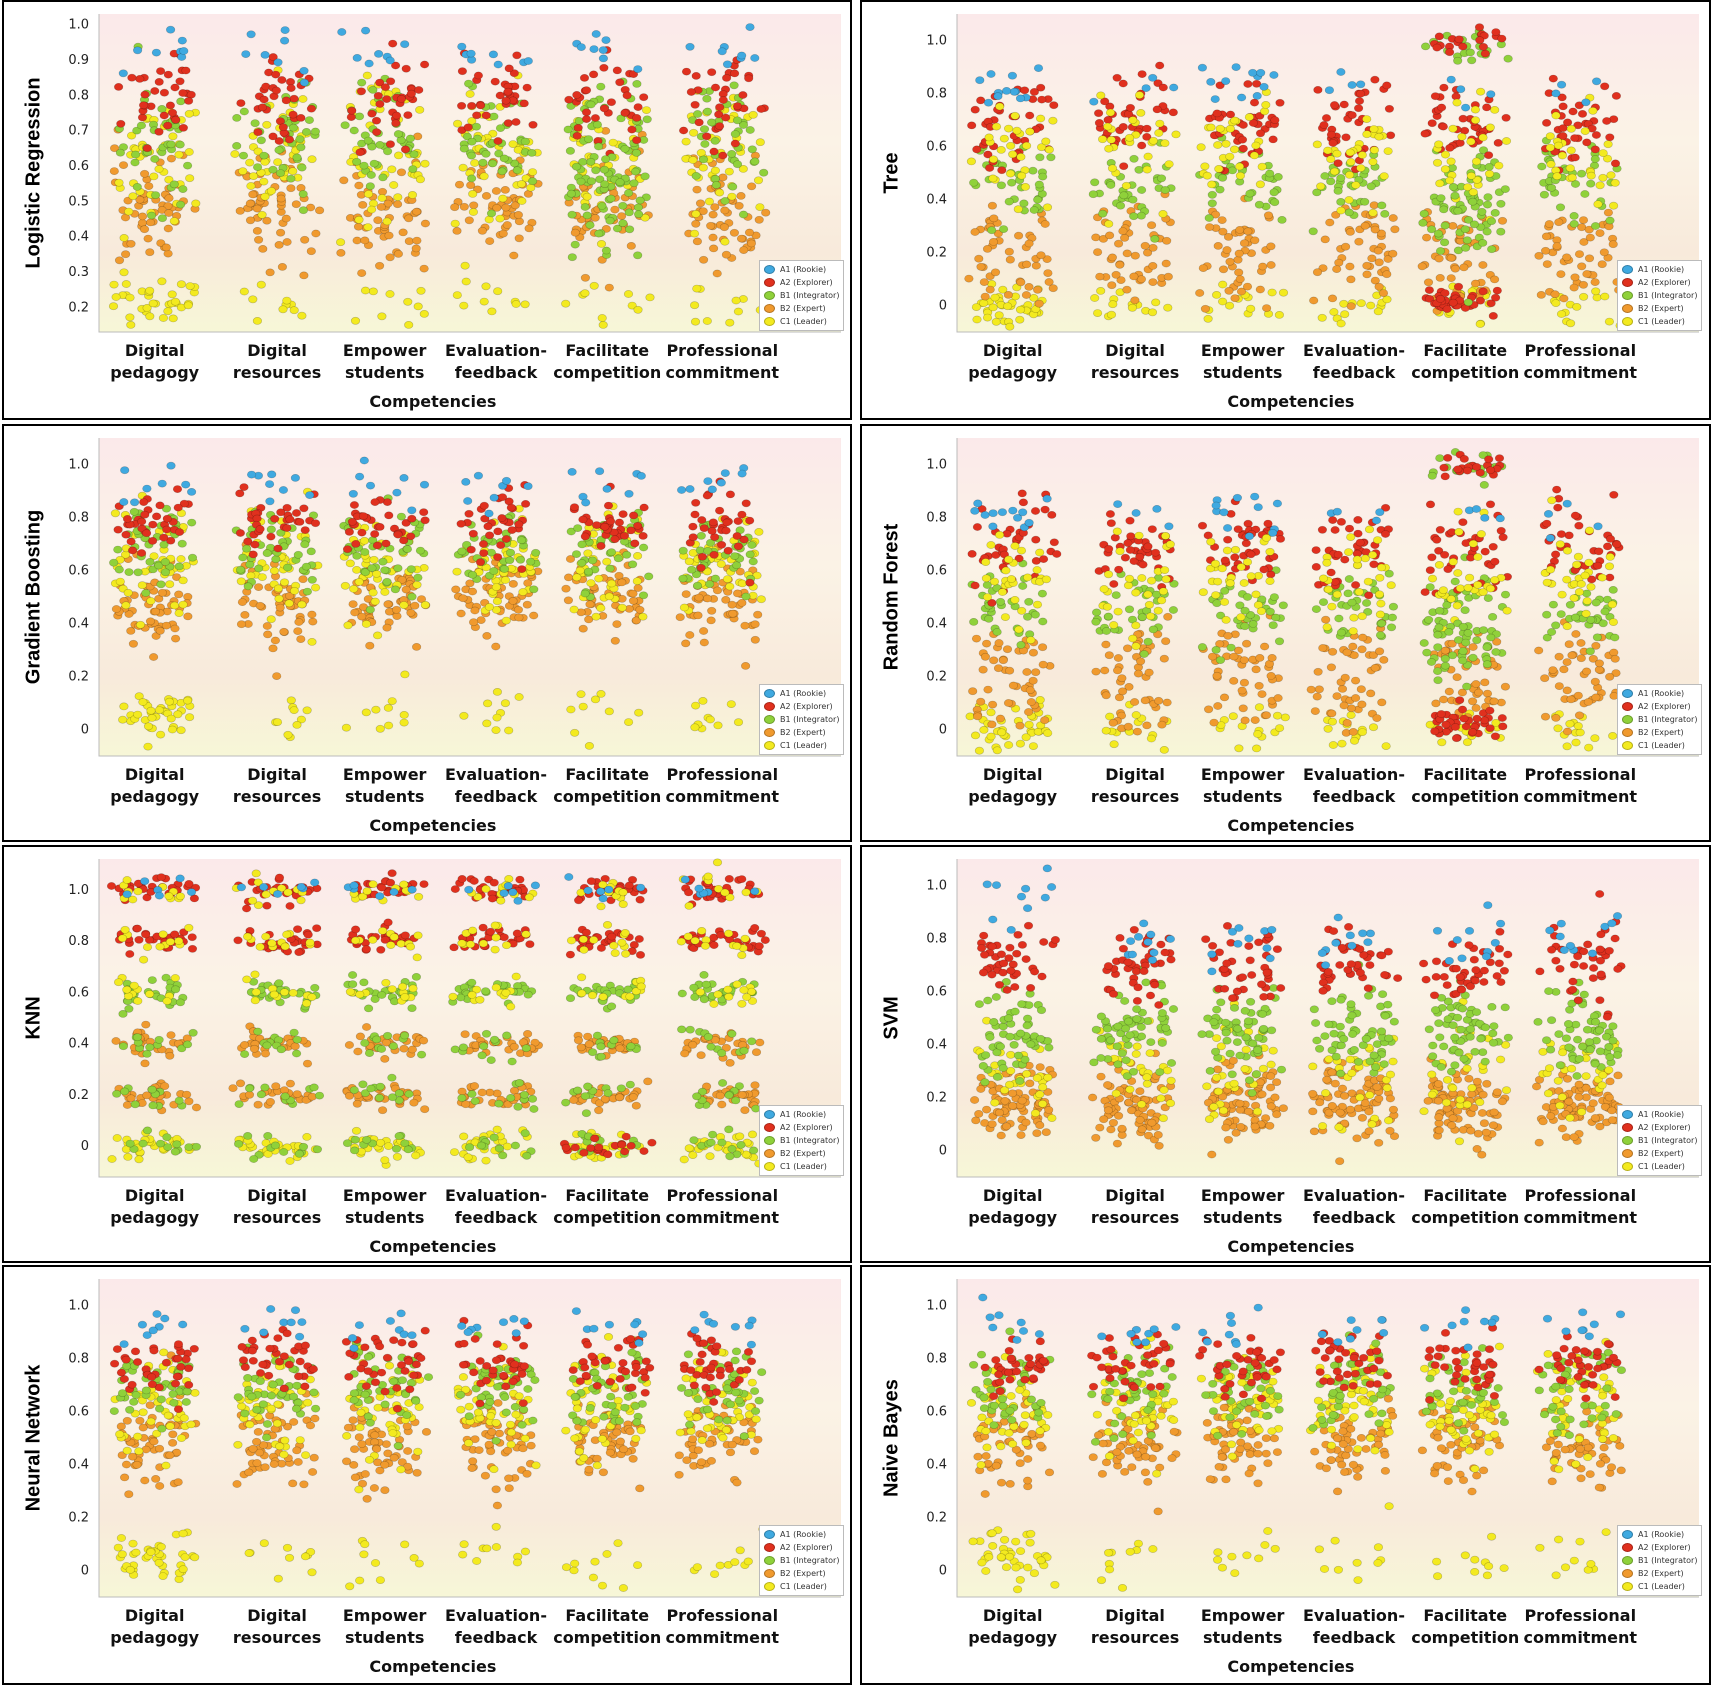 The width and height of the screenshot is (1713, 1685). What do you see at coordinates (454, 173) in the screenshot?
I see `plot-svg: 0.20.30.40.50.60.70.80.91.0` at bounding box center [454, 173].